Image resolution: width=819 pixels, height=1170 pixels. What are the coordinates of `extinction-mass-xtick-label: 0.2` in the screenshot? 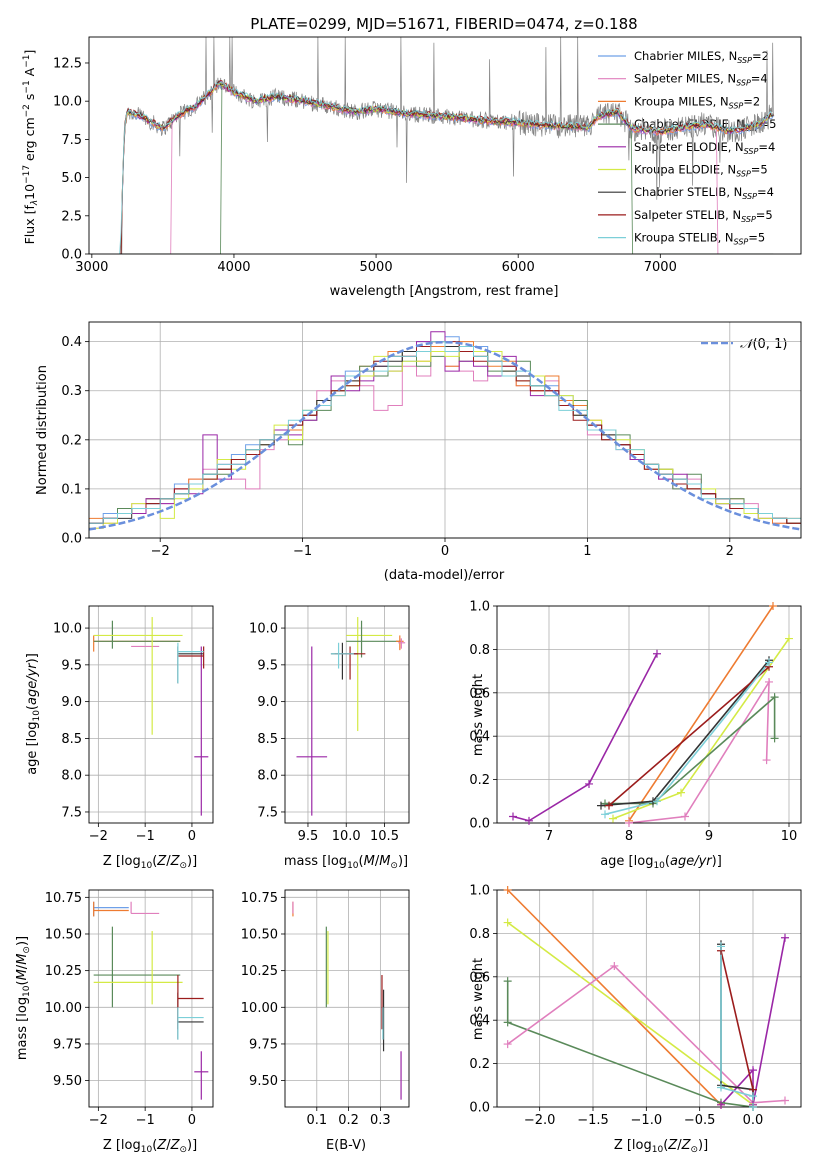 It's located at (348, 1120).